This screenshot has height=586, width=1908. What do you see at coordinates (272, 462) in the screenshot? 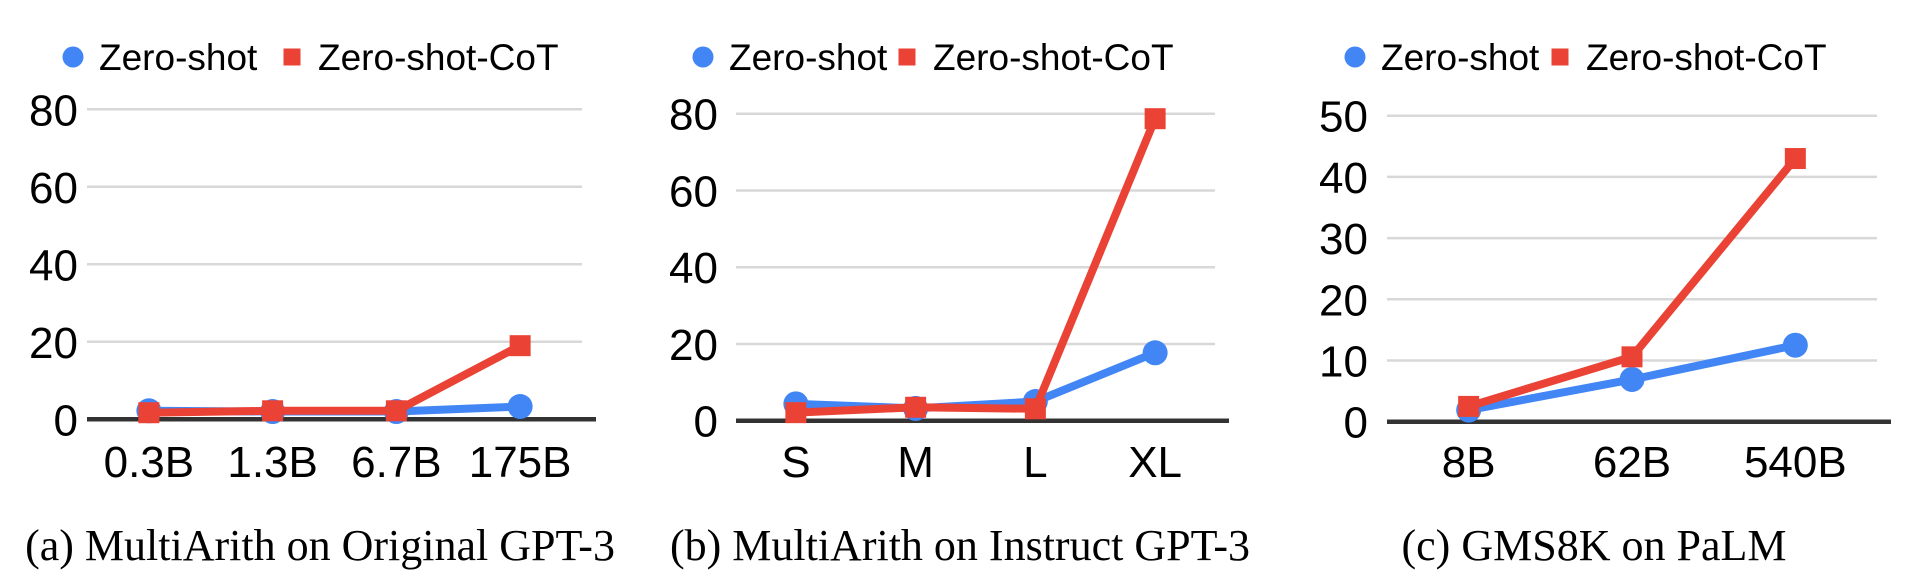
I see `x-axis-tick-label: 1.3B` at bounding box center [272, 462].